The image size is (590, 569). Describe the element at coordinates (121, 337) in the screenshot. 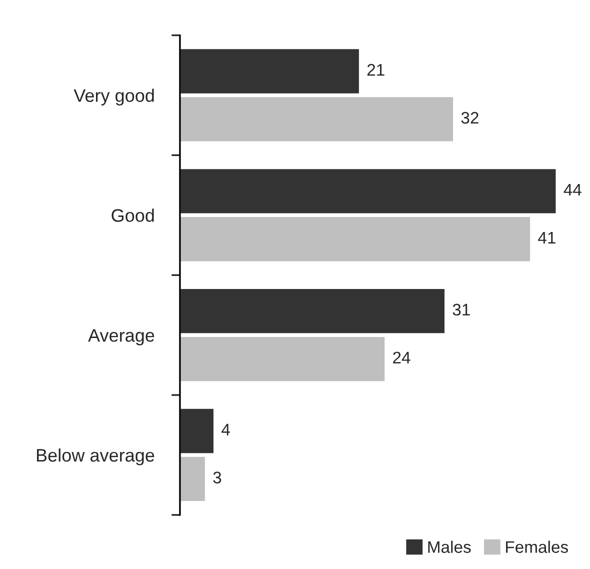

I see `y-tick-label: Average` at that location.